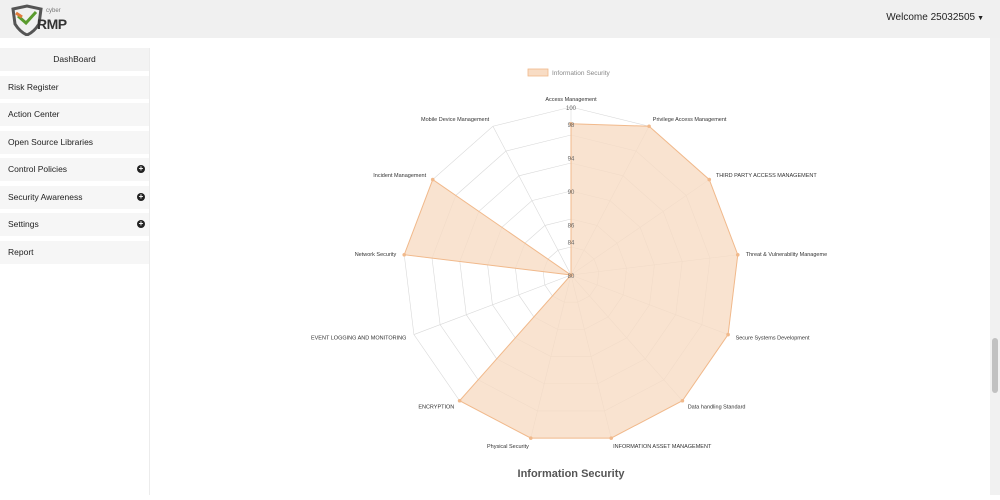  Describe the element at coordinates (52, 24) in the screenshot. I see `logo-rmp-text: RMP` at that location.